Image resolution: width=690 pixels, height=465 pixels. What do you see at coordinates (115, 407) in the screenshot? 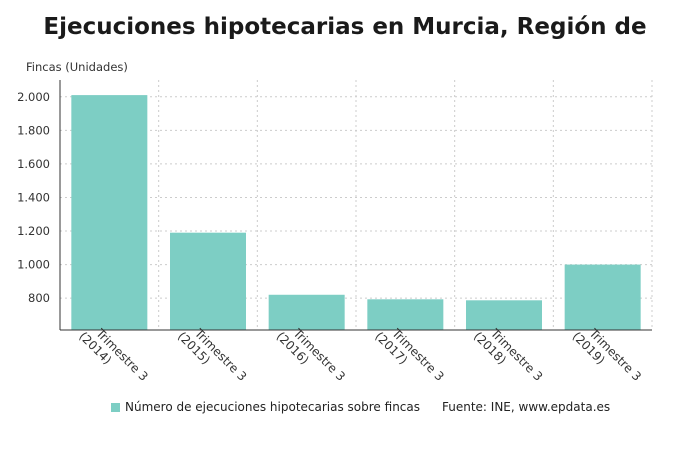
I see `legend-swatch` at bounding box center [115, 407].